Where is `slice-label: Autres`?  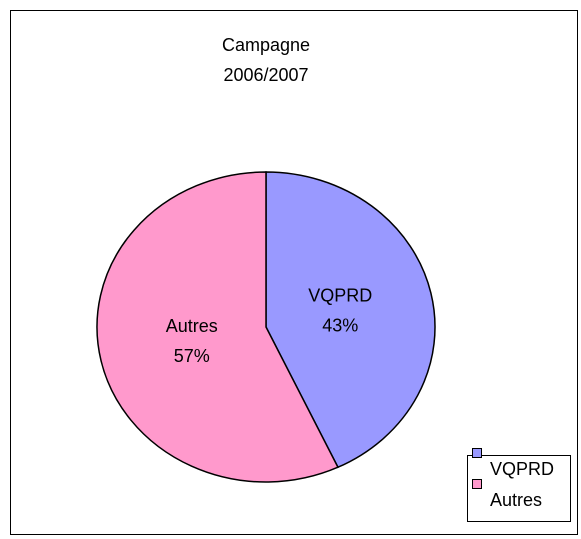
slice-label: Autres is located at coordinates (192, 326).